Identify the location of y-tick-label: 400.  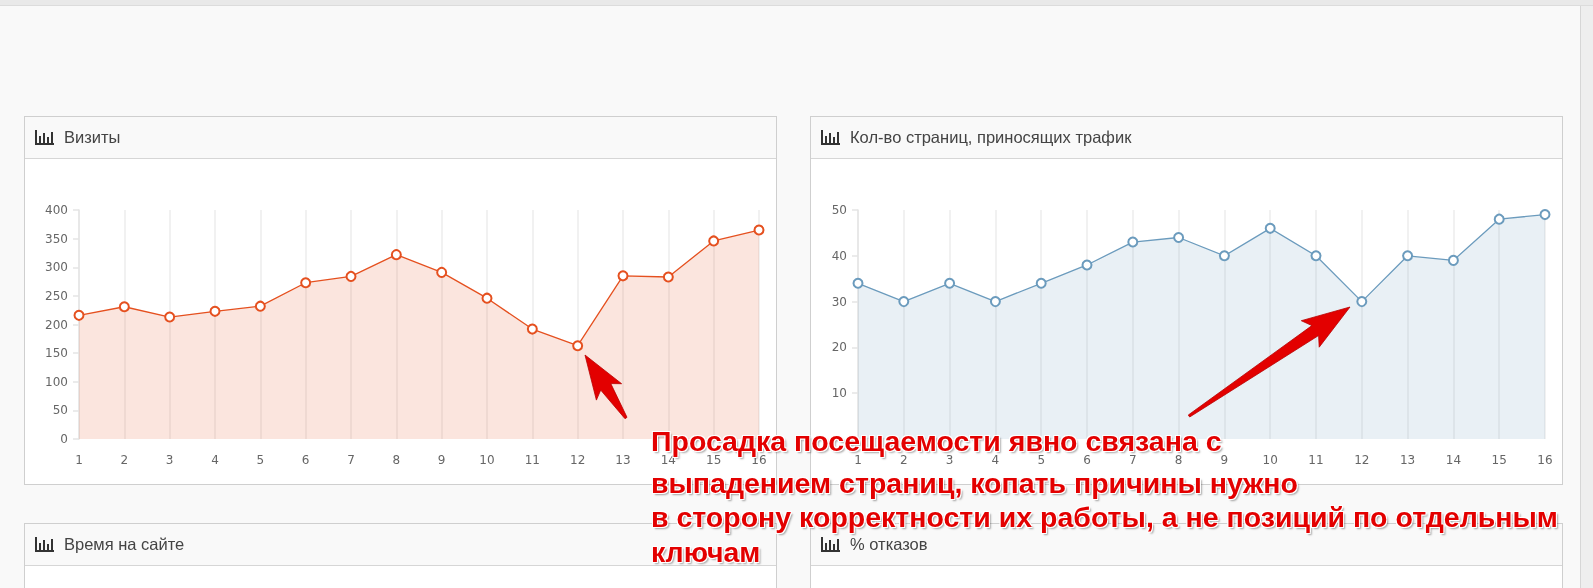
(56, 210).